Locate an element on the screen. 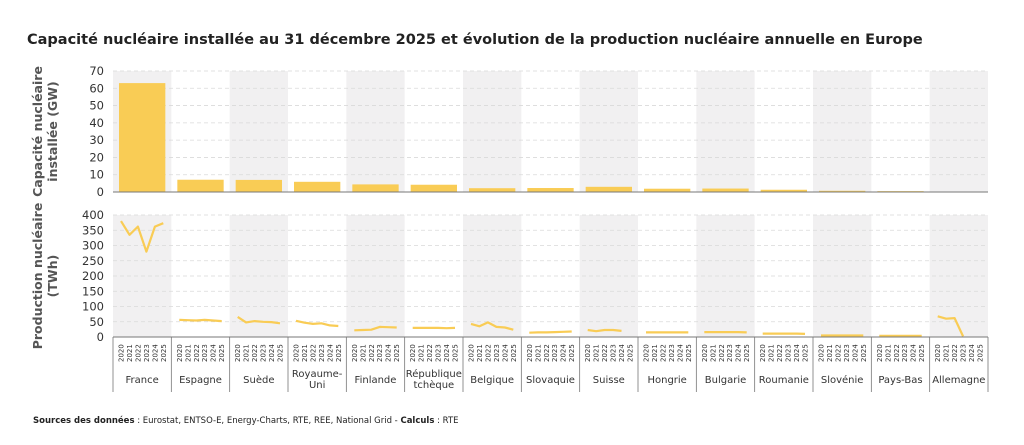 This screenshot has width=1024, height=445. calc-text: : RTE is located at coordinates (446, 421).